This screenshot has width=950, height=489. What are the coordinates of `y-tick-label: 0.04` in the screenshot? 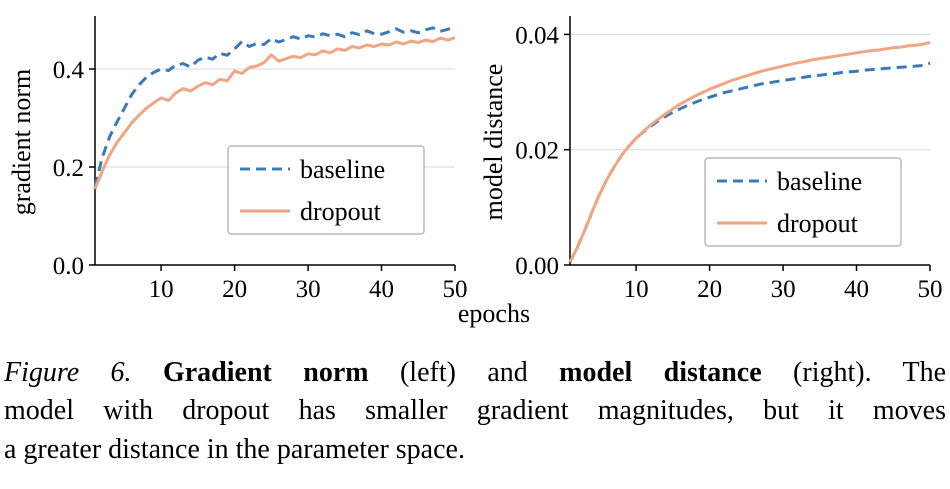 It's located at (537, 35).